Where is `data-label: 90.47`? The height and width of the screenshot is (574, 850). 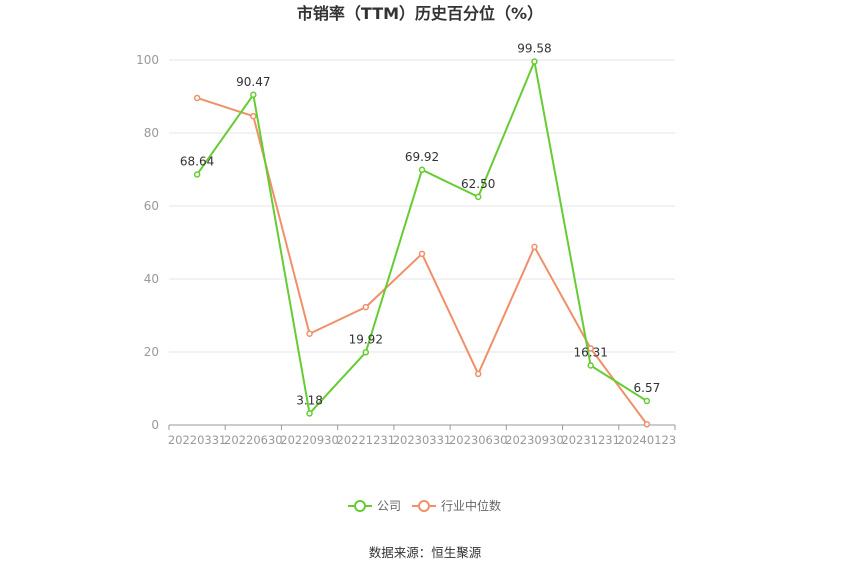
data-label: 90.47 is located at coordinates (253, 82).